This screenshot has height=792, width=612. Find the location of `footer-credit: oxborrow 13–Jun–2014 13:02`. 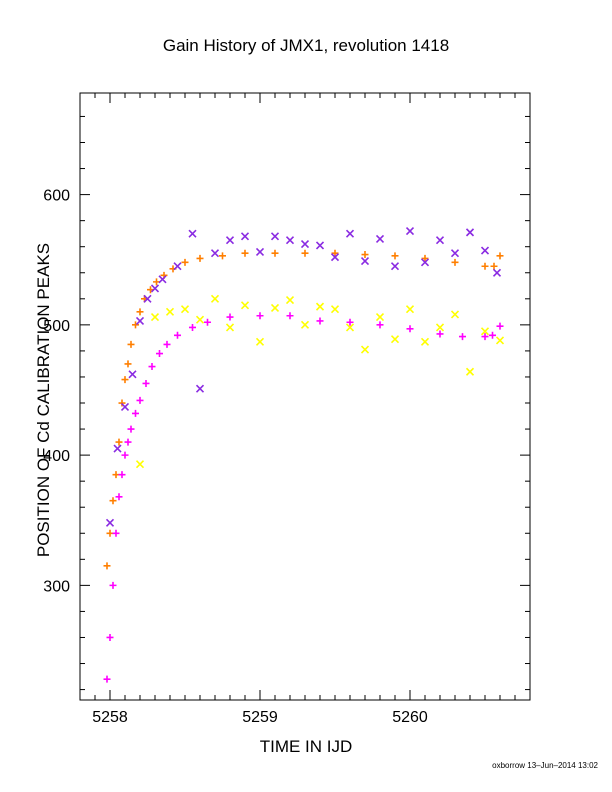

footer-credit: oxborrow 13–Jun–2014 13:02 is located at coordinates (545, 765).